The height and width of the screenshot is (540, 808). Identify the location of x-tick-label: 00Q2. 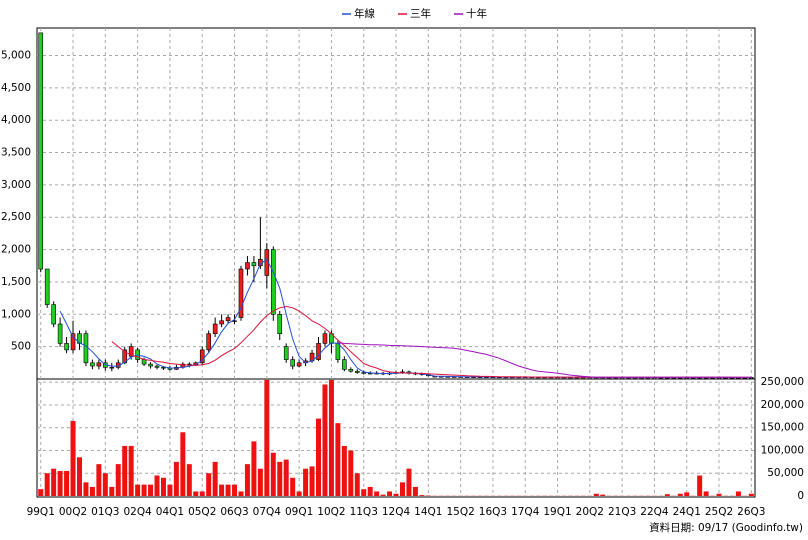
(73, 512).